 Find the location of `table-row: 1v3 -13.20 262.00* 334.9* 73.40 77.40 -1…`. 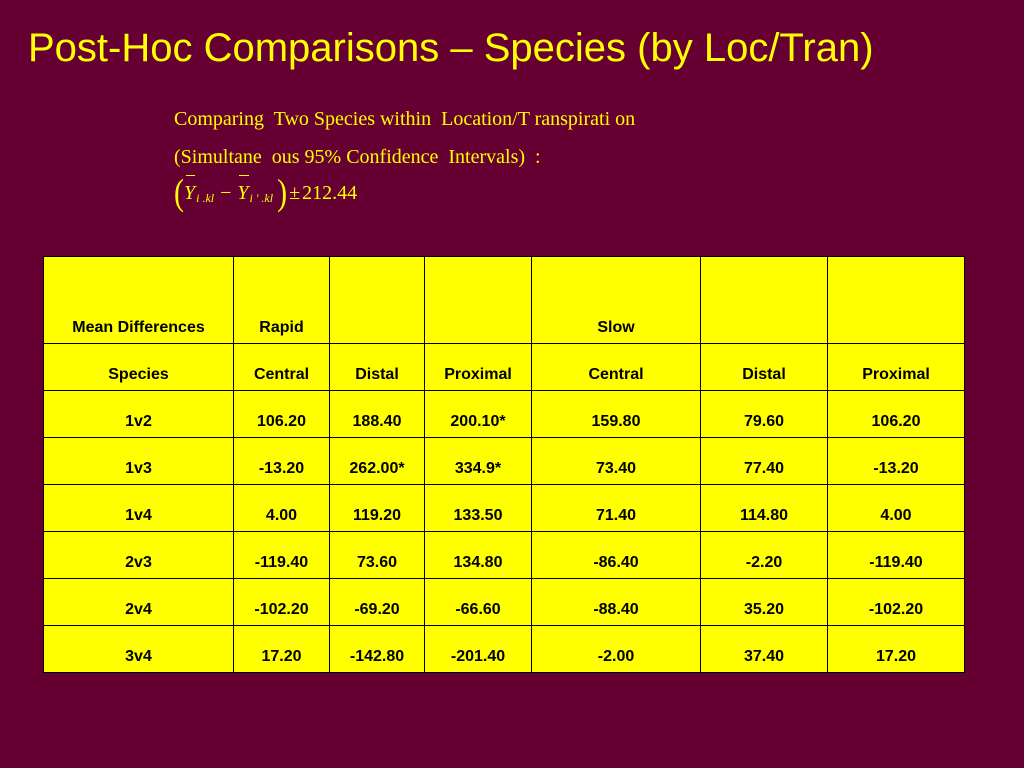

table-row: 1v3 -13.20 262.00* 334.9* 73.40 77.40 -1… is located at coordinates (504, 461).